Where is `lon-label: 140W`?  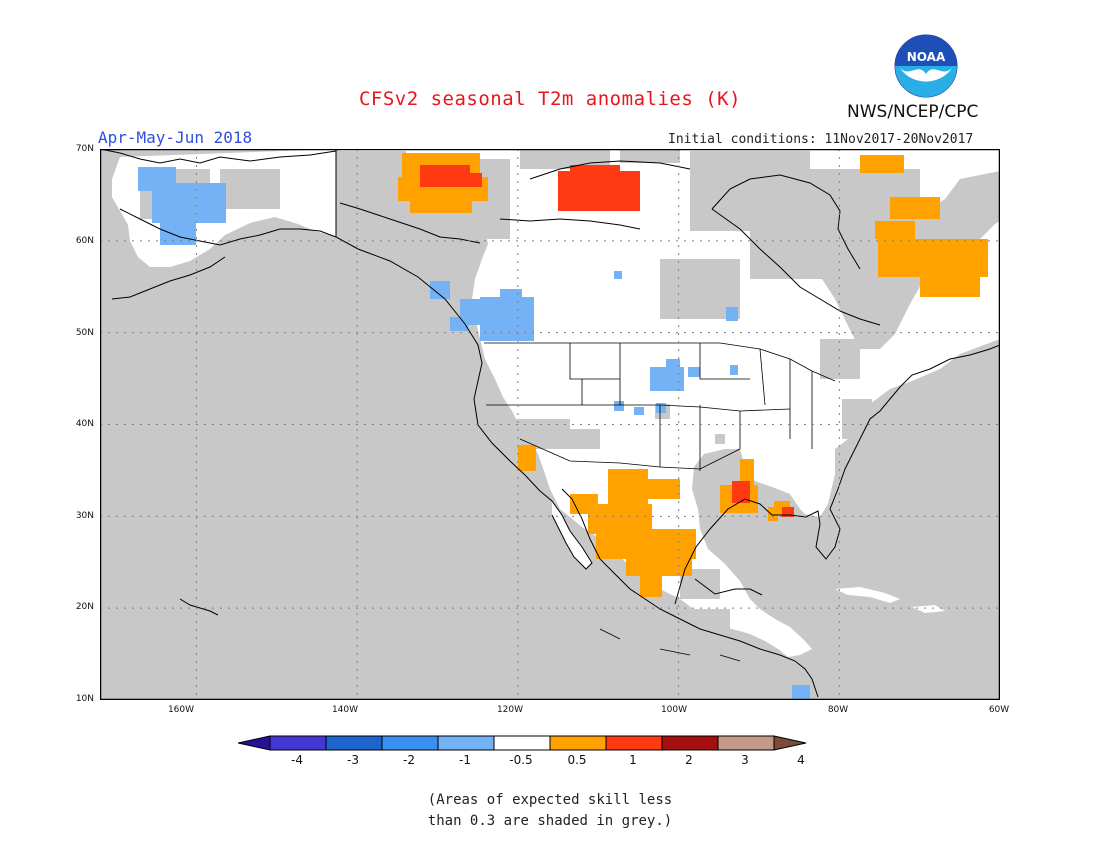
lon-label: 140W is located at coordinates (345, 710).